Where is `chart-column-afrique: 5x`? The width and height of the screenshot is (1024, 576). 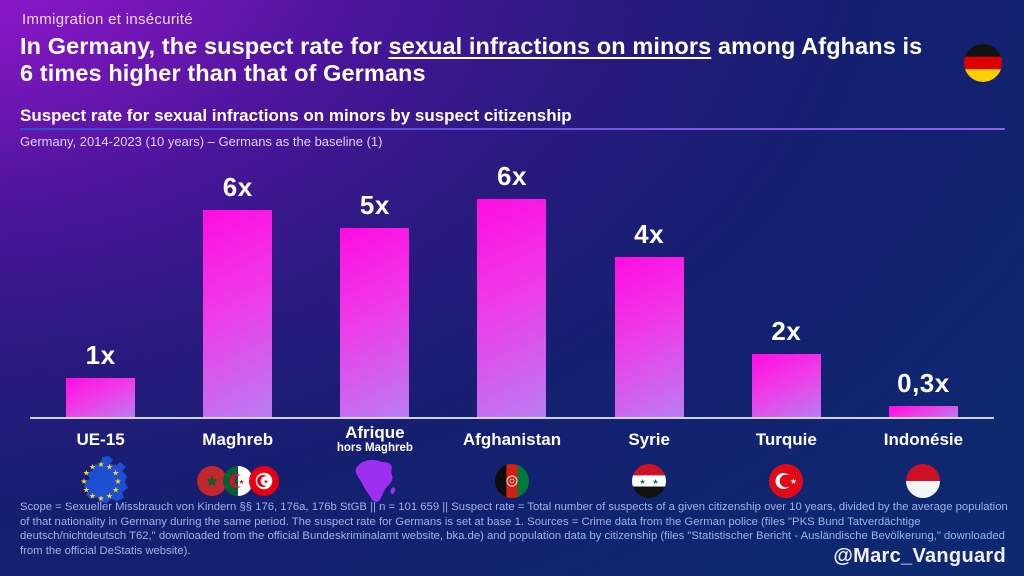 chart-column-afrique: 5x is located at coordinates (374, 289).